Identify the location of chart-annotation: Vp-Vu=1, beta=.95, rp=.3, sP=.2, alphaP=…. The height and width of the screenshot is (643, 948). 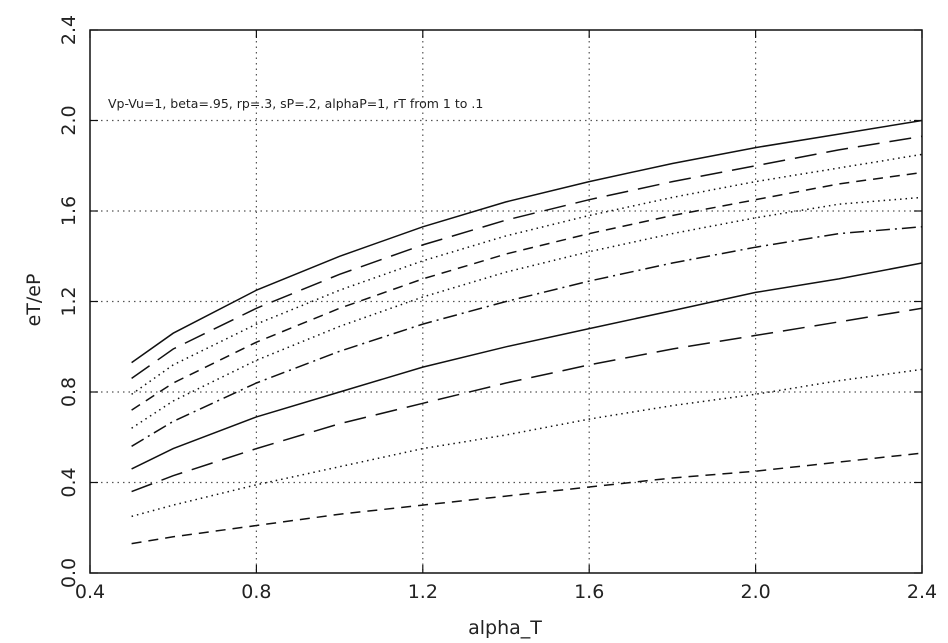
(295, 103).